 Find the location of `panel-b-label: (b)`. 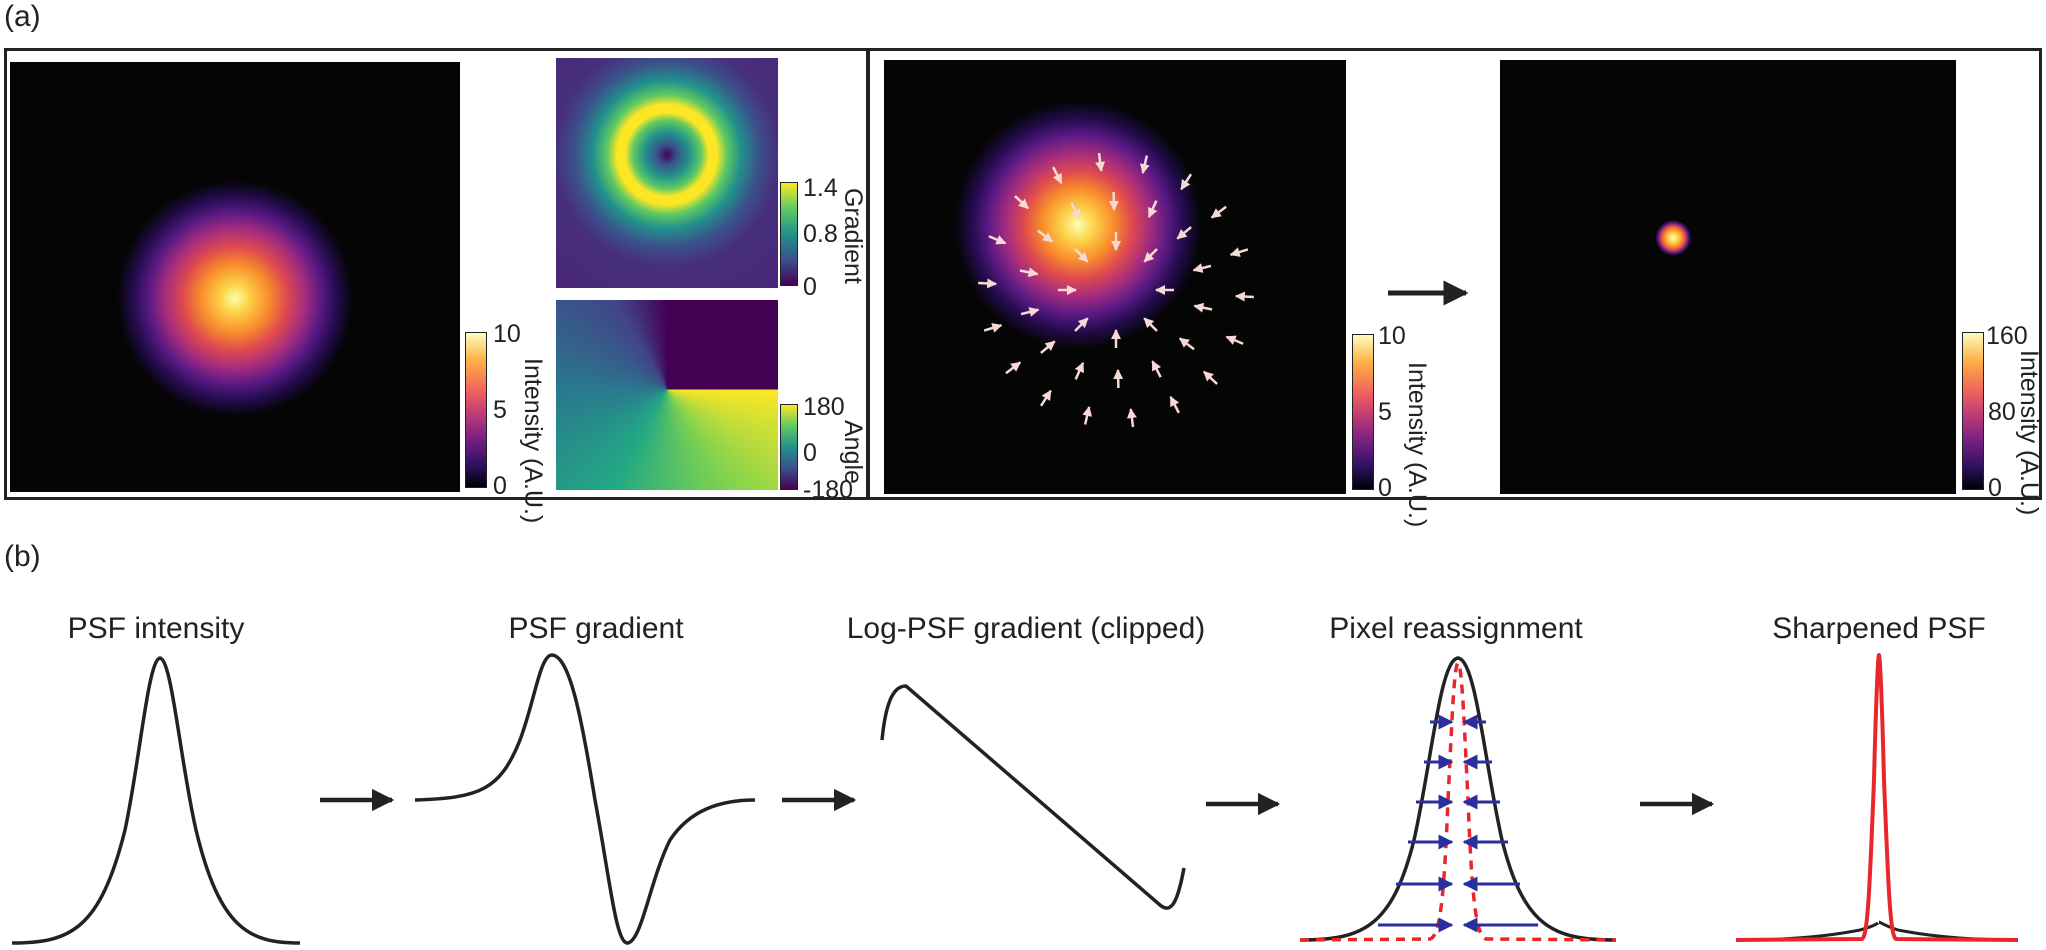

panel-b-label: (b) is located at coordinates (22, 556).